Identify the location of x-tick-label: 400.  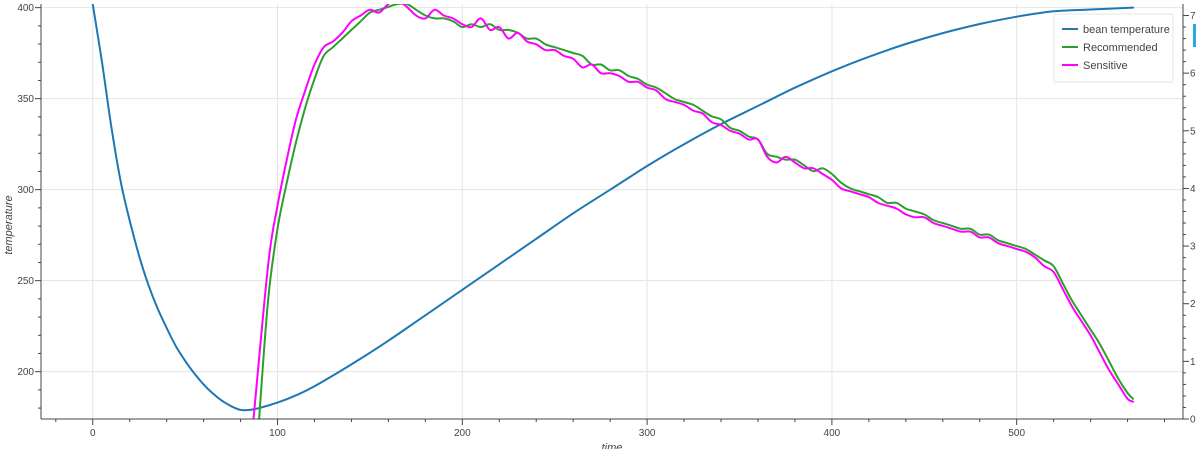
(832, 433).